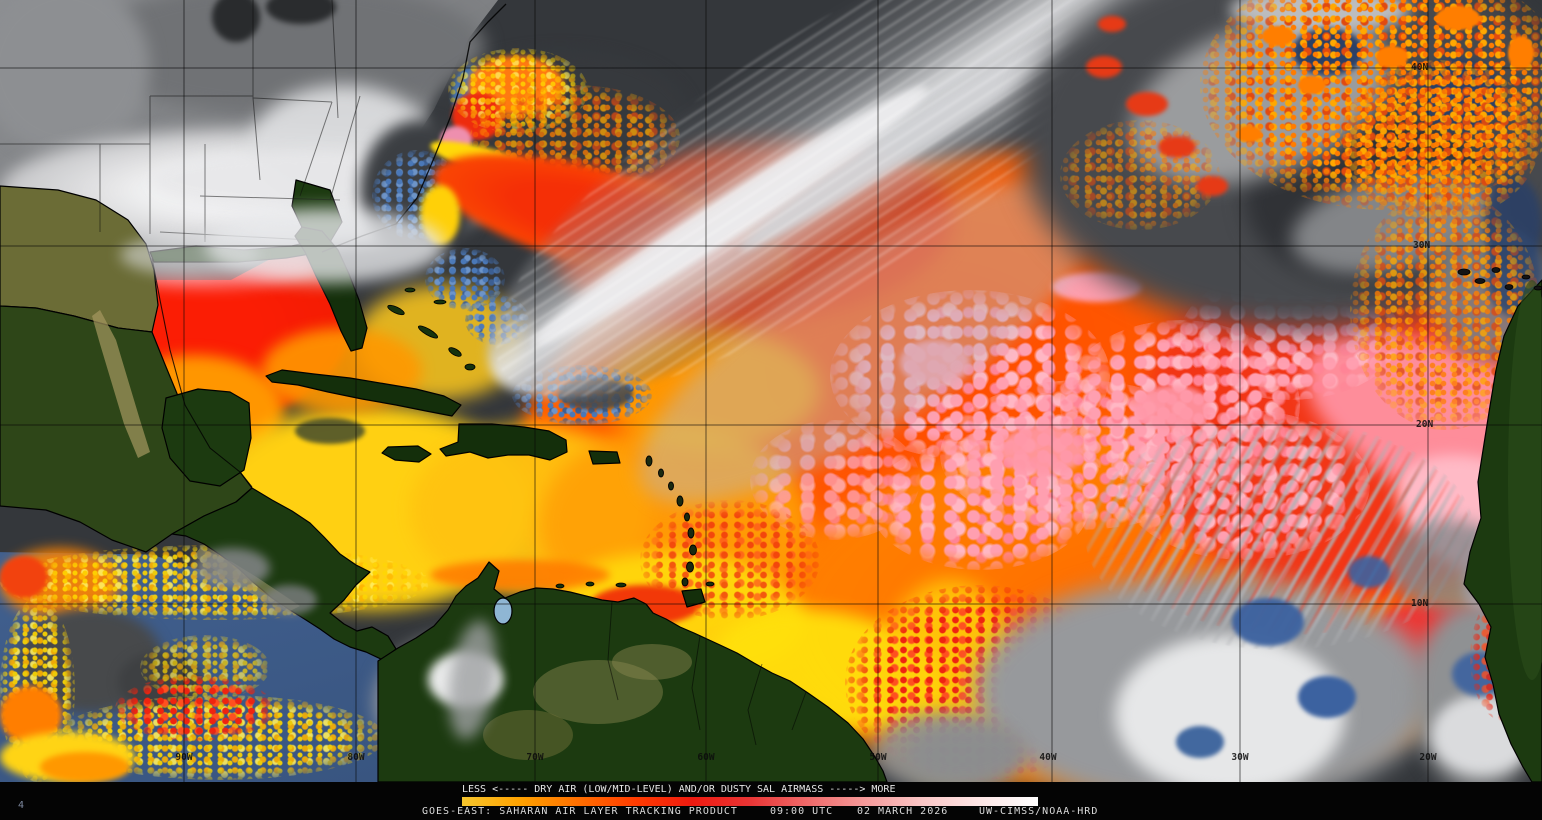 This screenshot has height=820, width=1542. Describe the element at coordinates (21, 805) in the screenshot. I see `frame-counter: 4` at that location.